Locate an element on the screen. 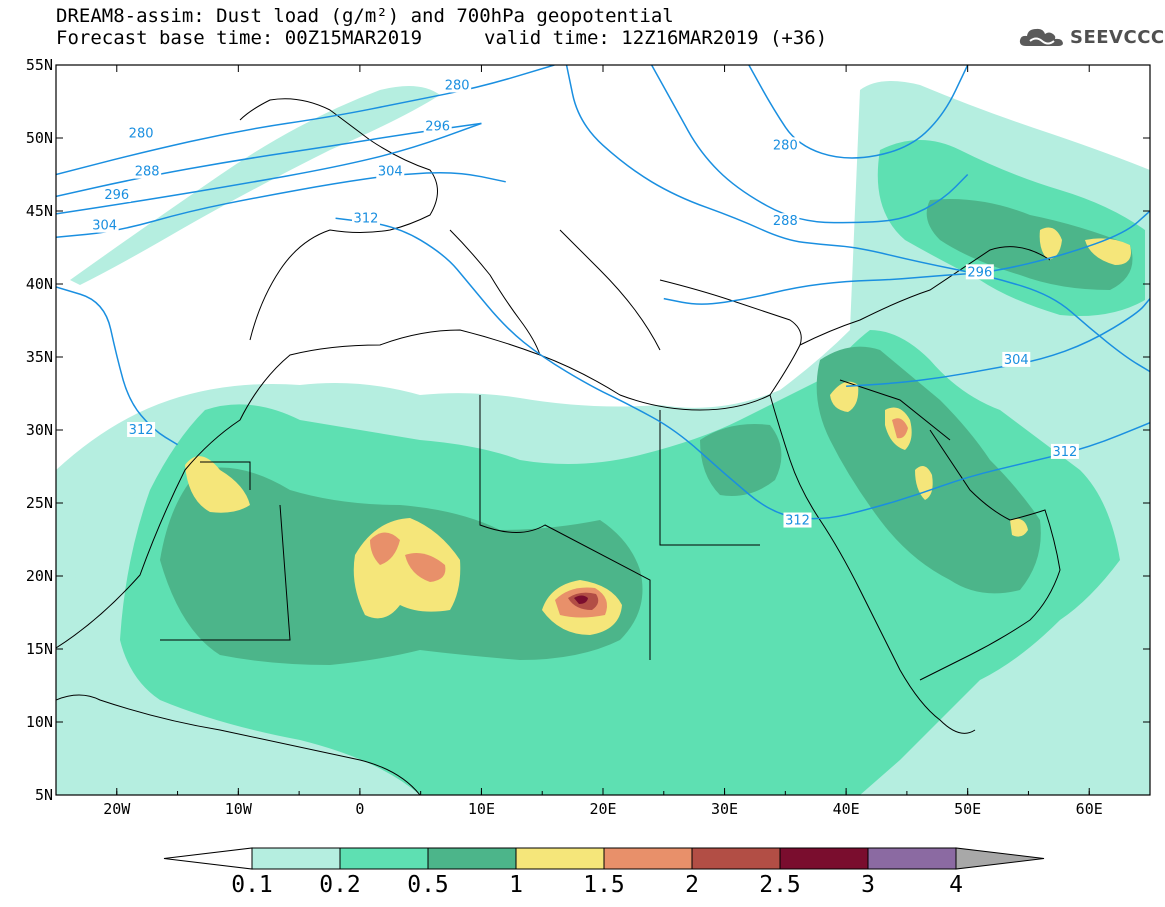  colorbar-label: 4 is located at coordinates (956, 885).